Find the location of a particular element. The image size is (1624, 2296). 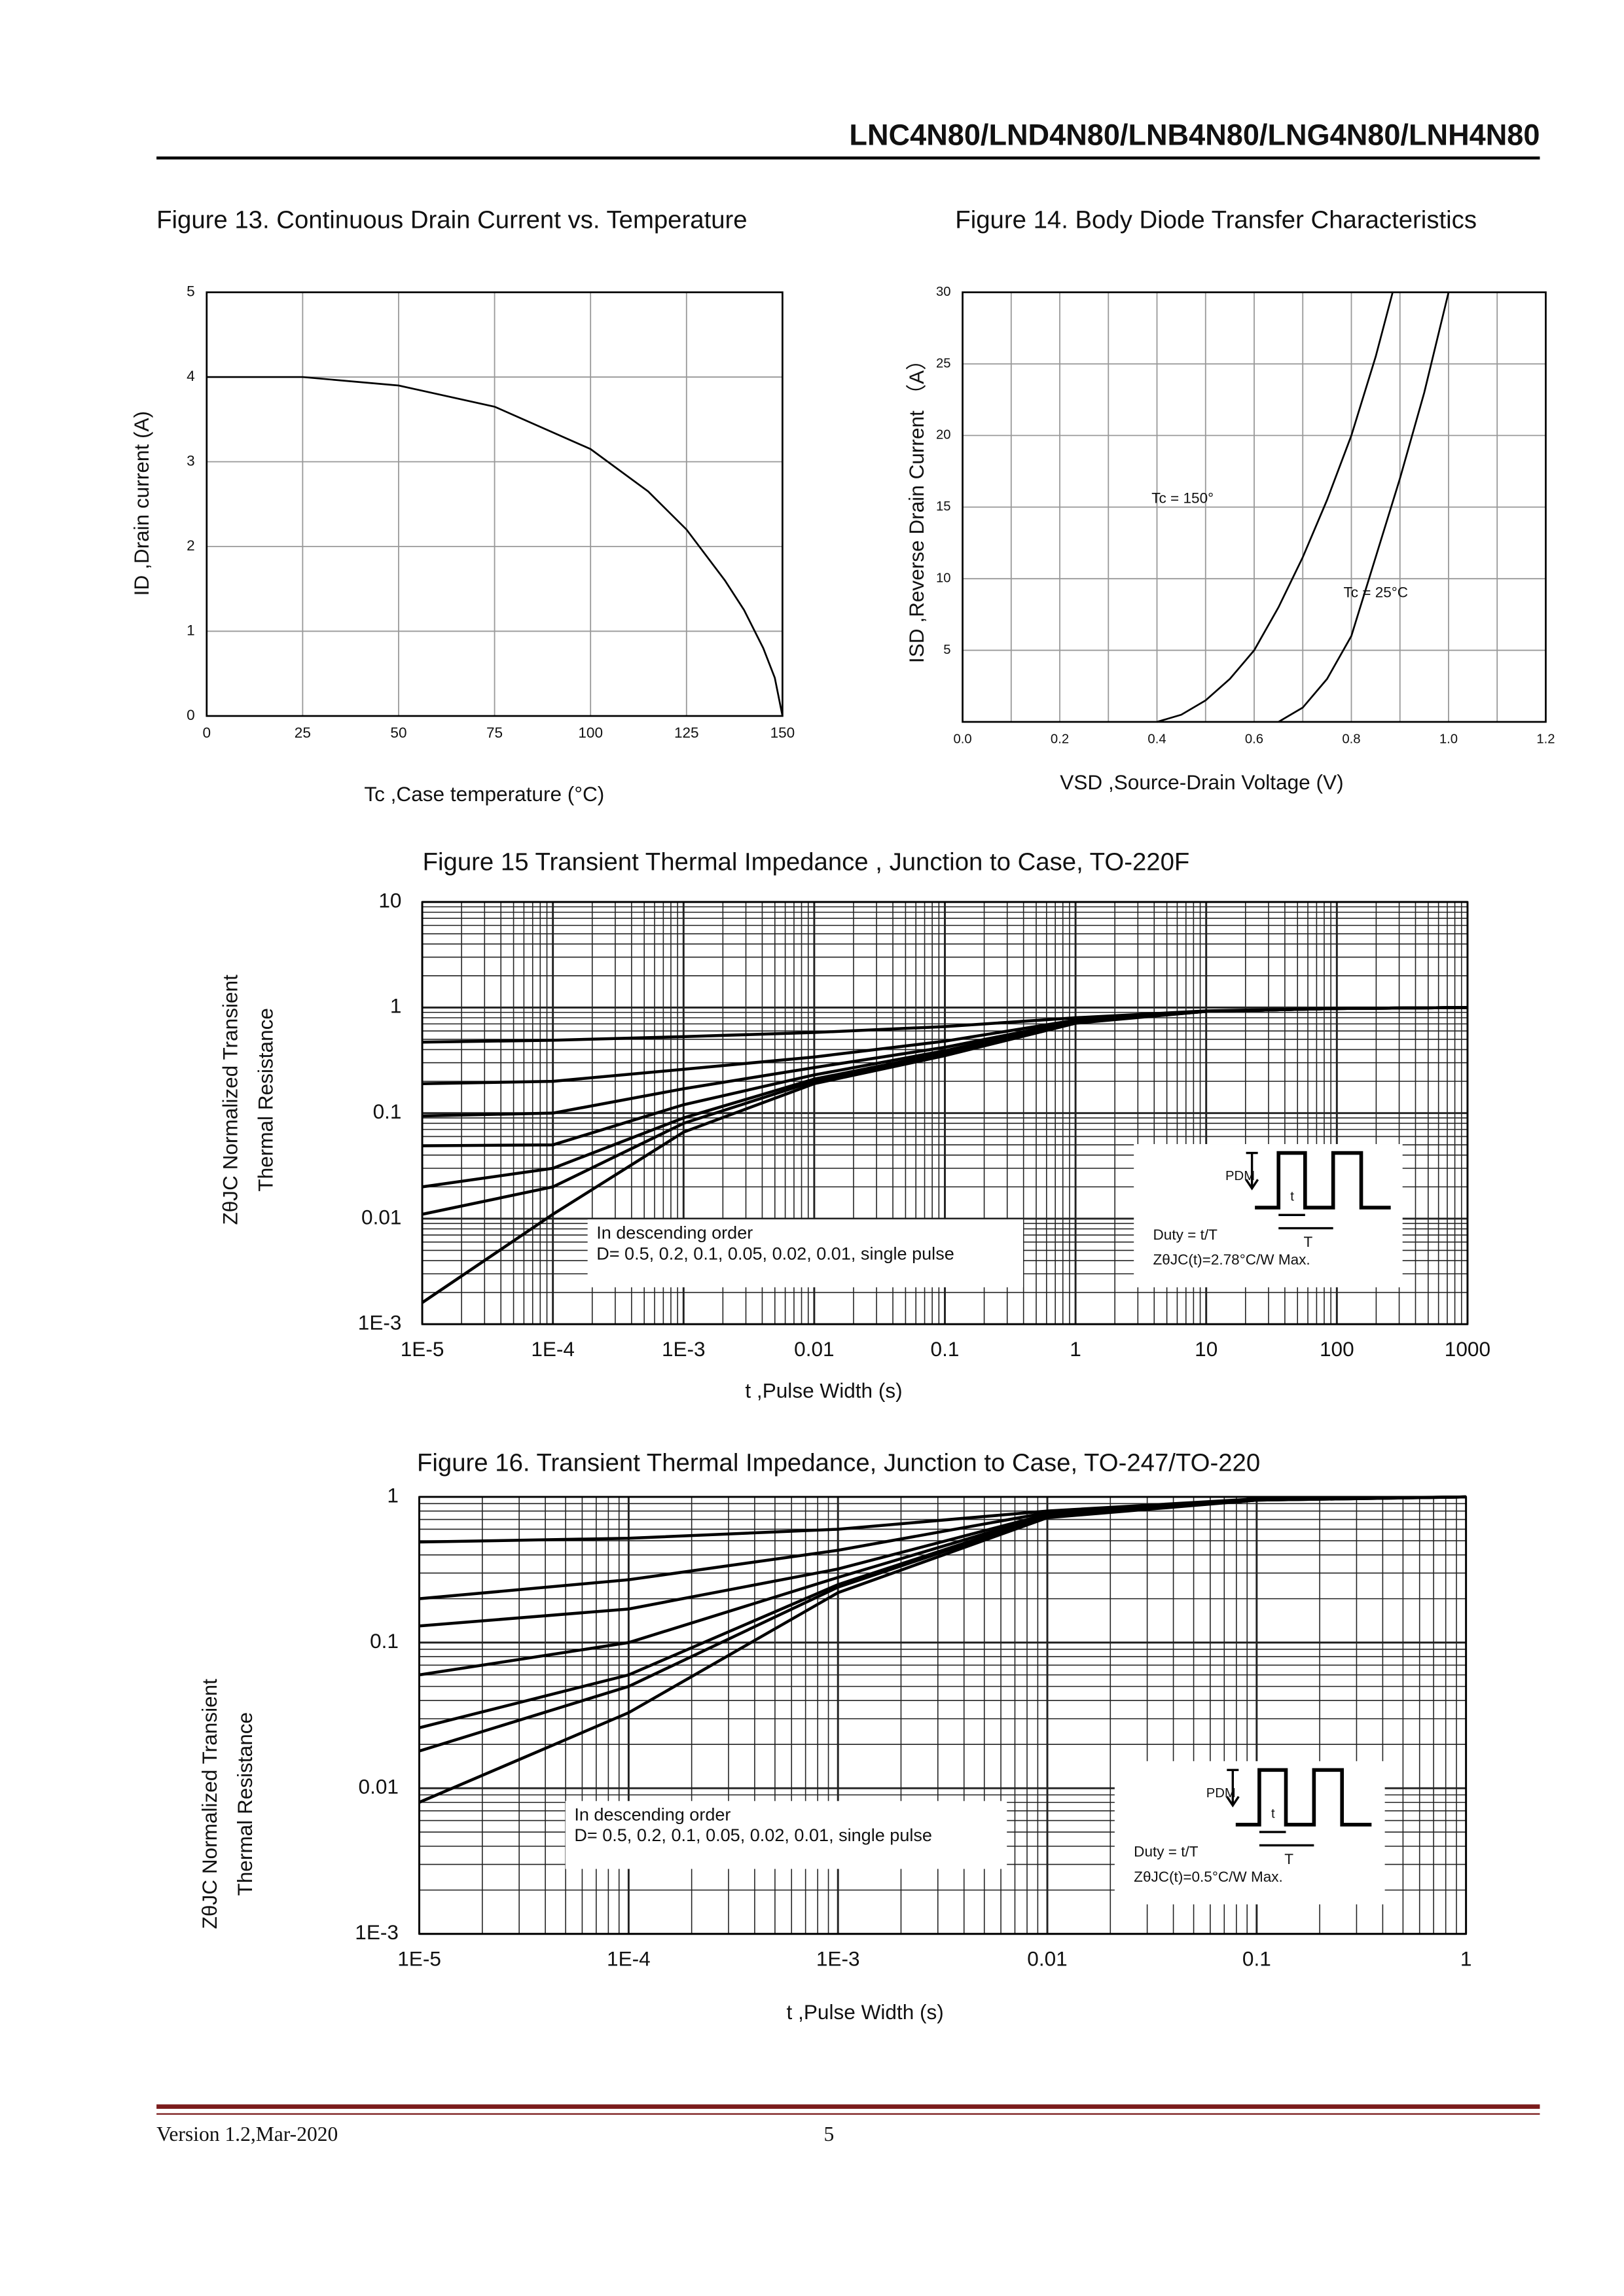

inset-zth: ZθJC(t)=0.5°C/W Max. is located at coordinates (1208, 1877).